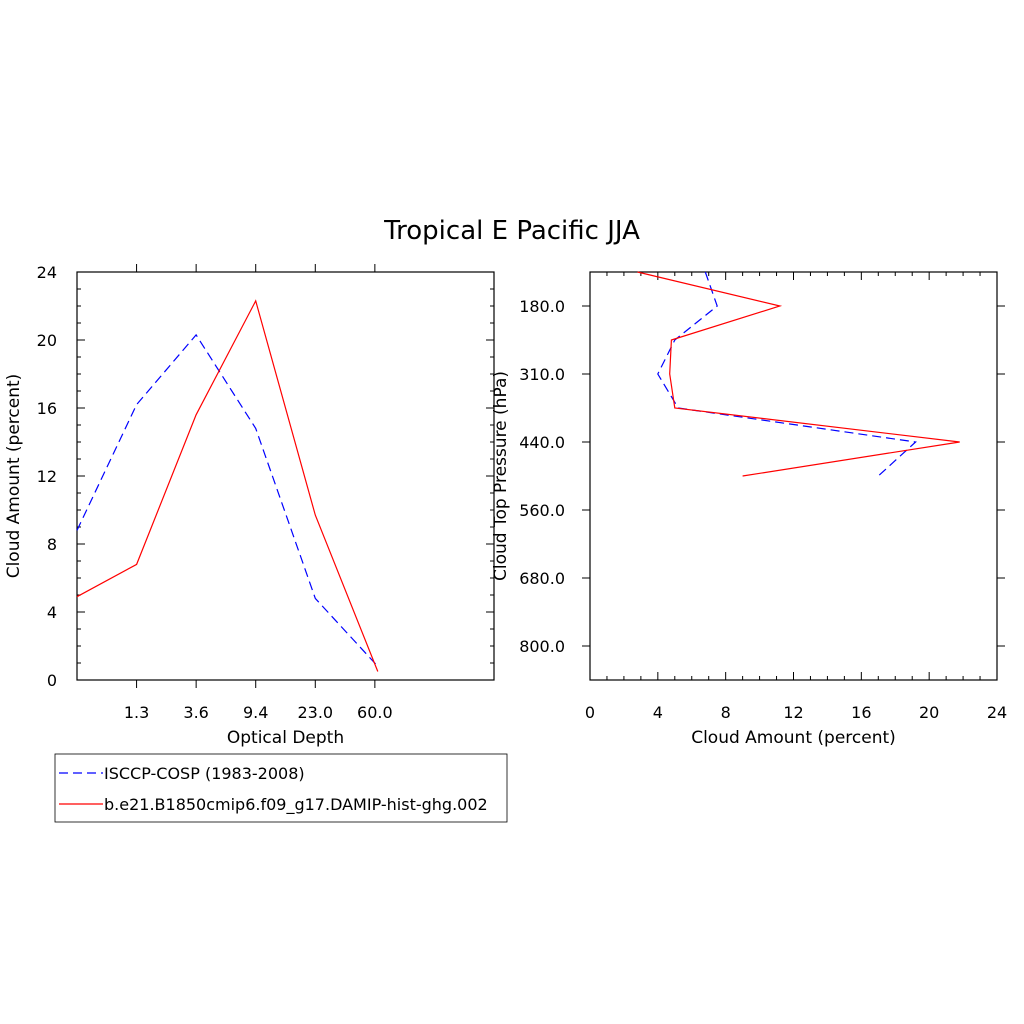 Image resolution: width=1024 pixels, height=1024 pixels. What do you see at coordinates (542, 510) in the screenshot?
I see `y-tick-label: 560.0` at bounding box center [542, 510].